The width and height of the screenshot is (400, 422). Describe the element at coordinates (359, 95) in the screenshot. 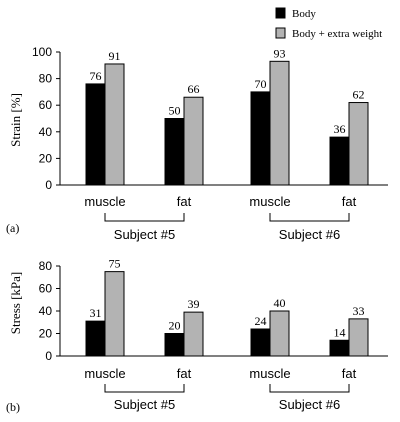

I see `bar-value-label: 62` at that location.